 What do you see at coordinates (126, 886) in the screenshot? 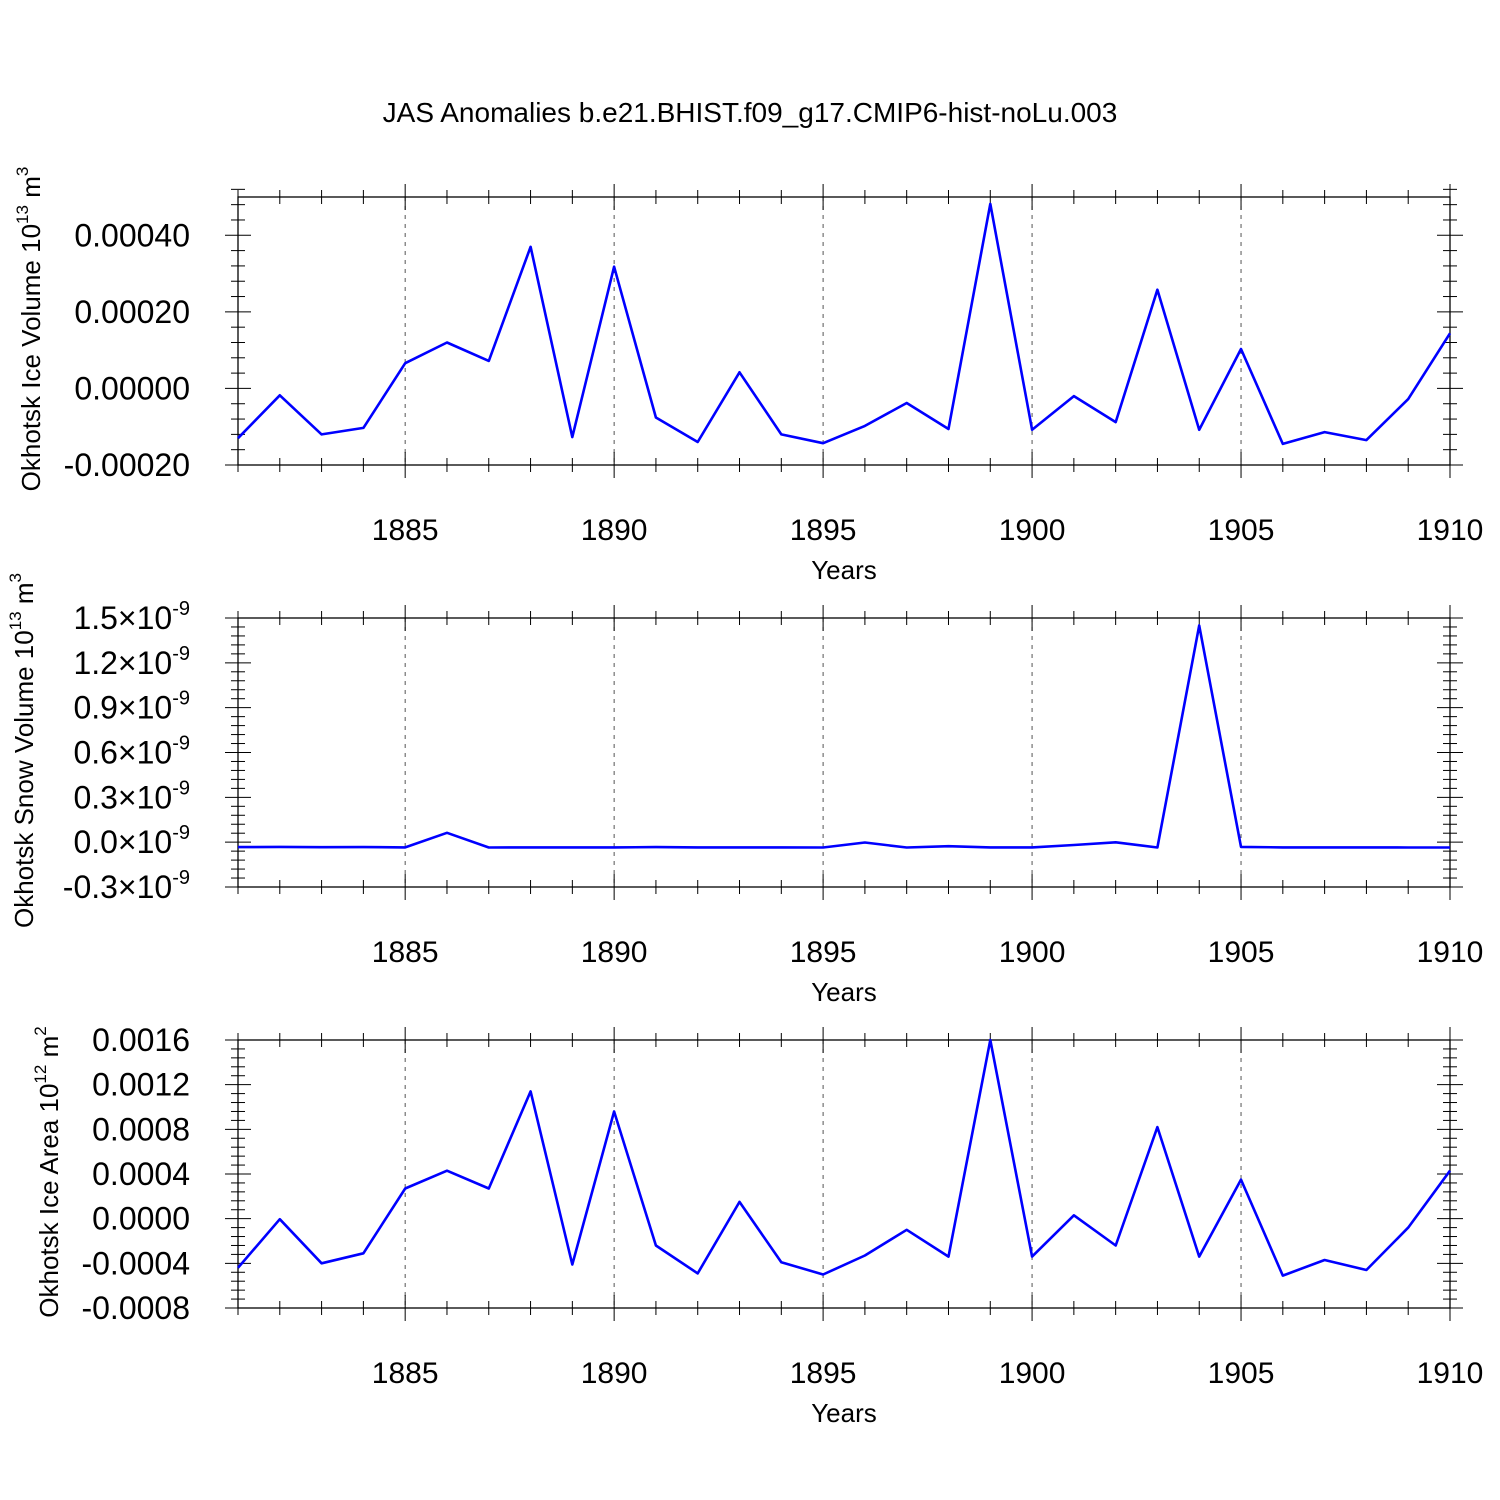
I see `y-tick-label: -0.3×10⁻⁹` at bounding box center [126, 886].